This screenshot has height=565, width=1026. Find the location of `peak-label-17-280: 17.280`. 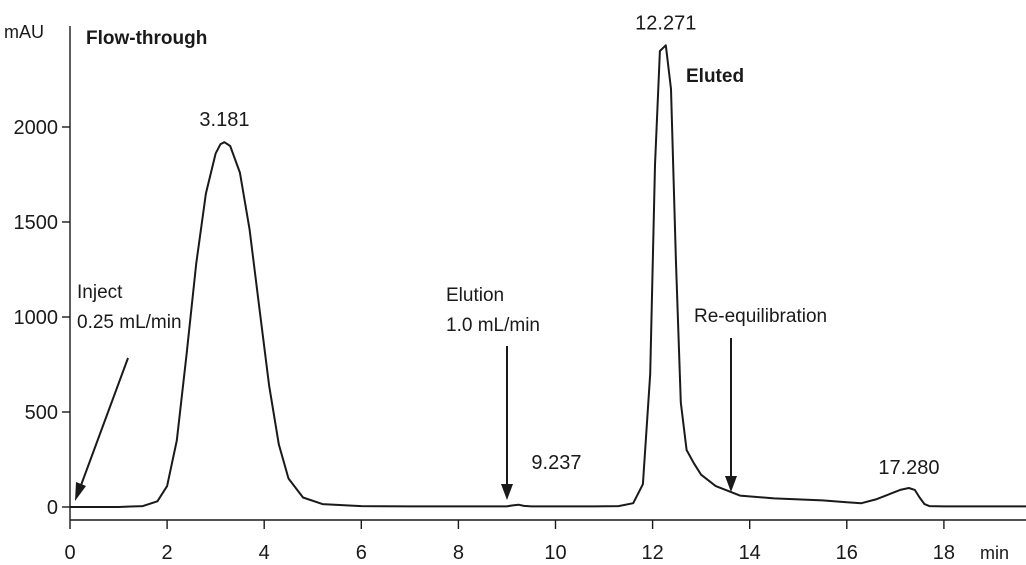

peak-label-17-280: 17.280 is located at coordinates (908, 468).